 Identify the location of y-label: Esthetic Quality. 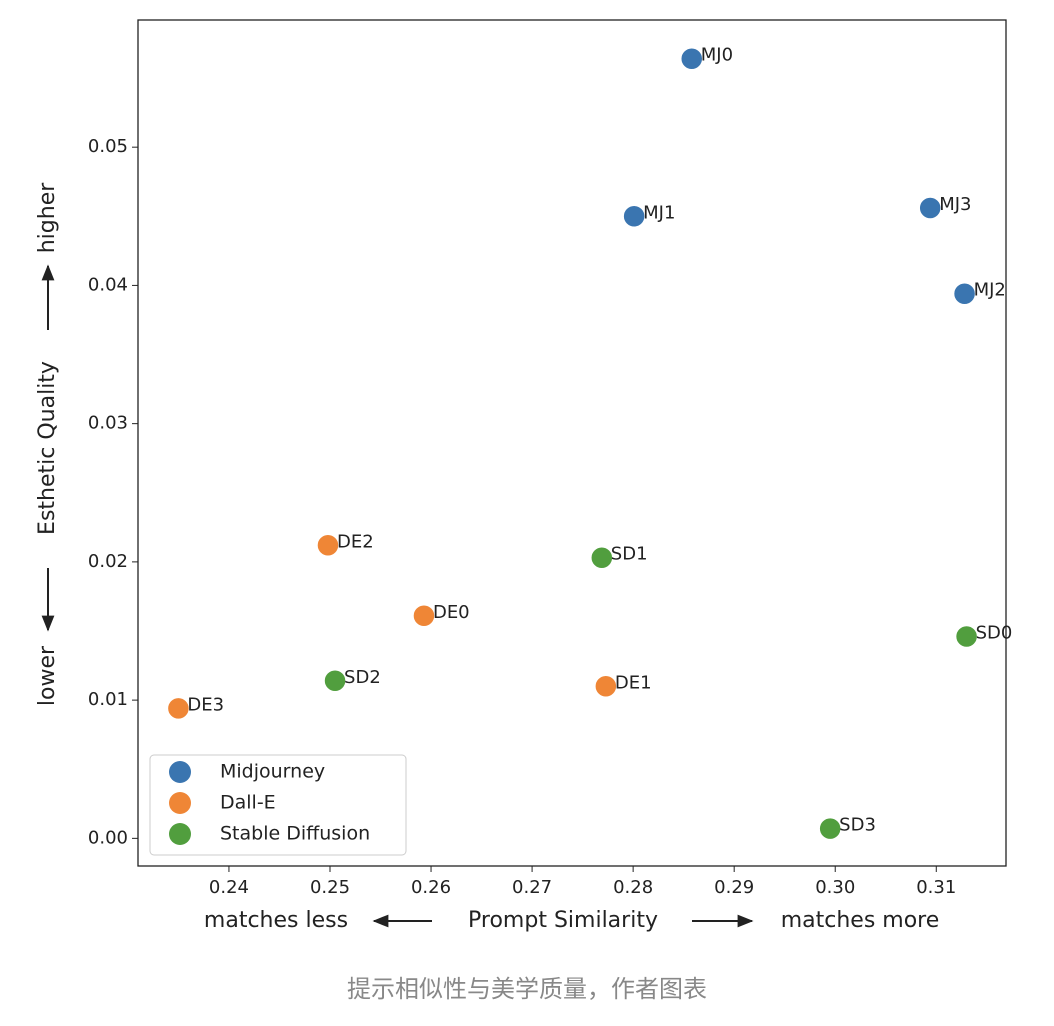
(47, 448).